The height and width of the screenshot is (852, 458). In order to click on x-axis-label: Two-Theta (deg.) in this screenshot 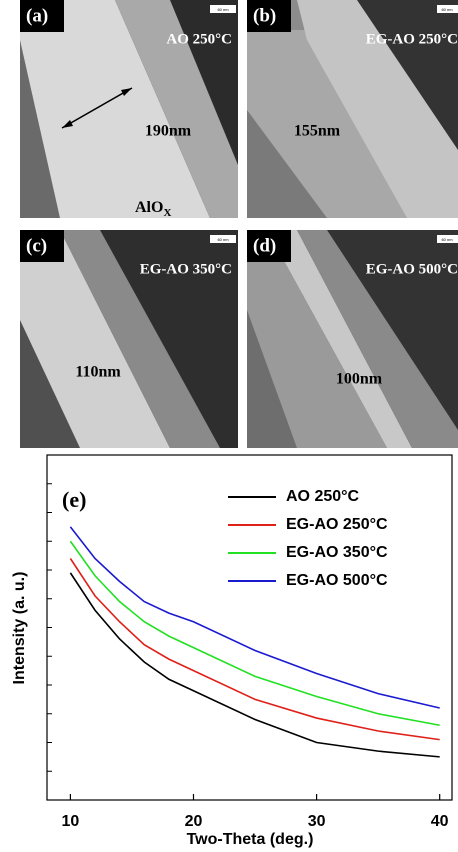, I will do `click(250, 839)`.